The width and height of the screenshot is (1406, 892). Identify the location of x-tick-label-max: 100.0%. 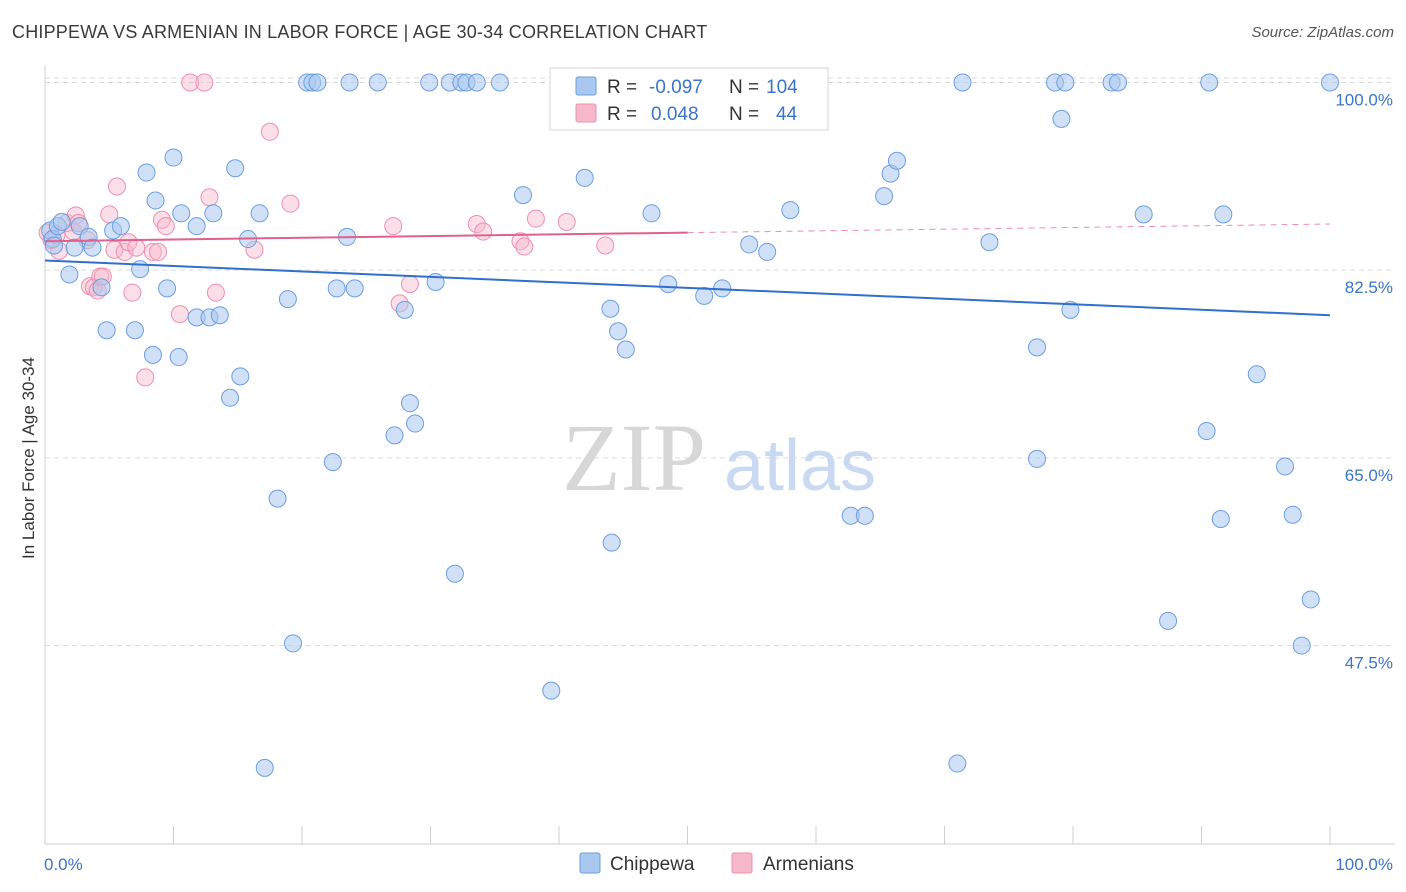
(1364, 864).